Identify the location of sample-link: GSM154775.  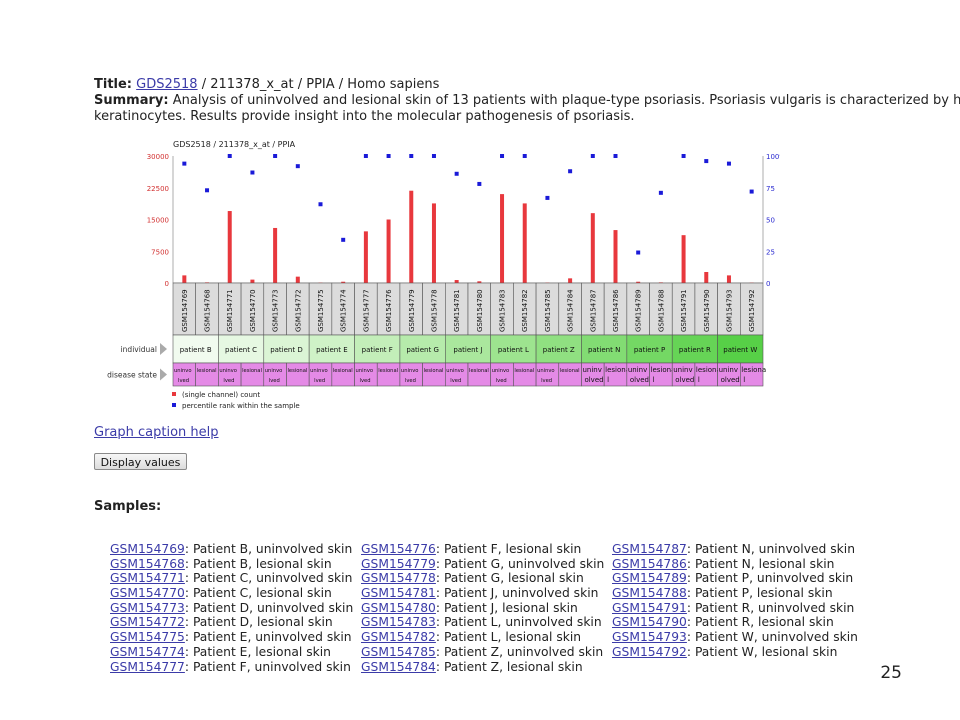
(147, 637).